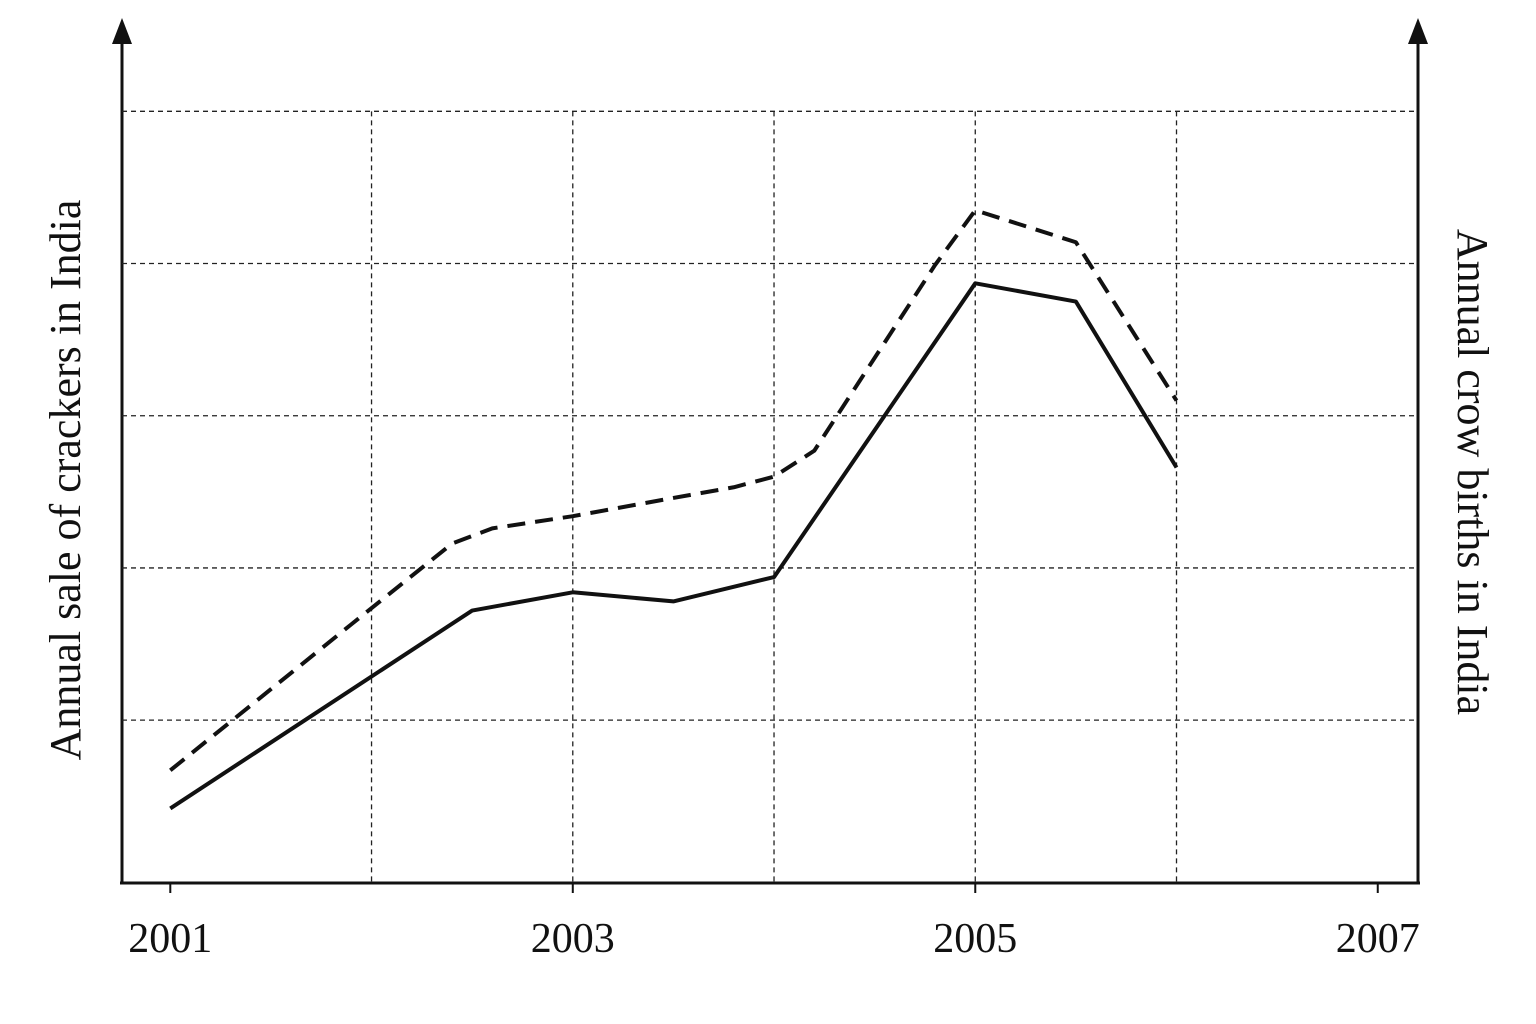 This screenshot has height=1024, width=1536. What do you see at coordinates (573, 939) in the screenshot?
I see `x-tick-label: 2003` at bounding box center [573, 939].